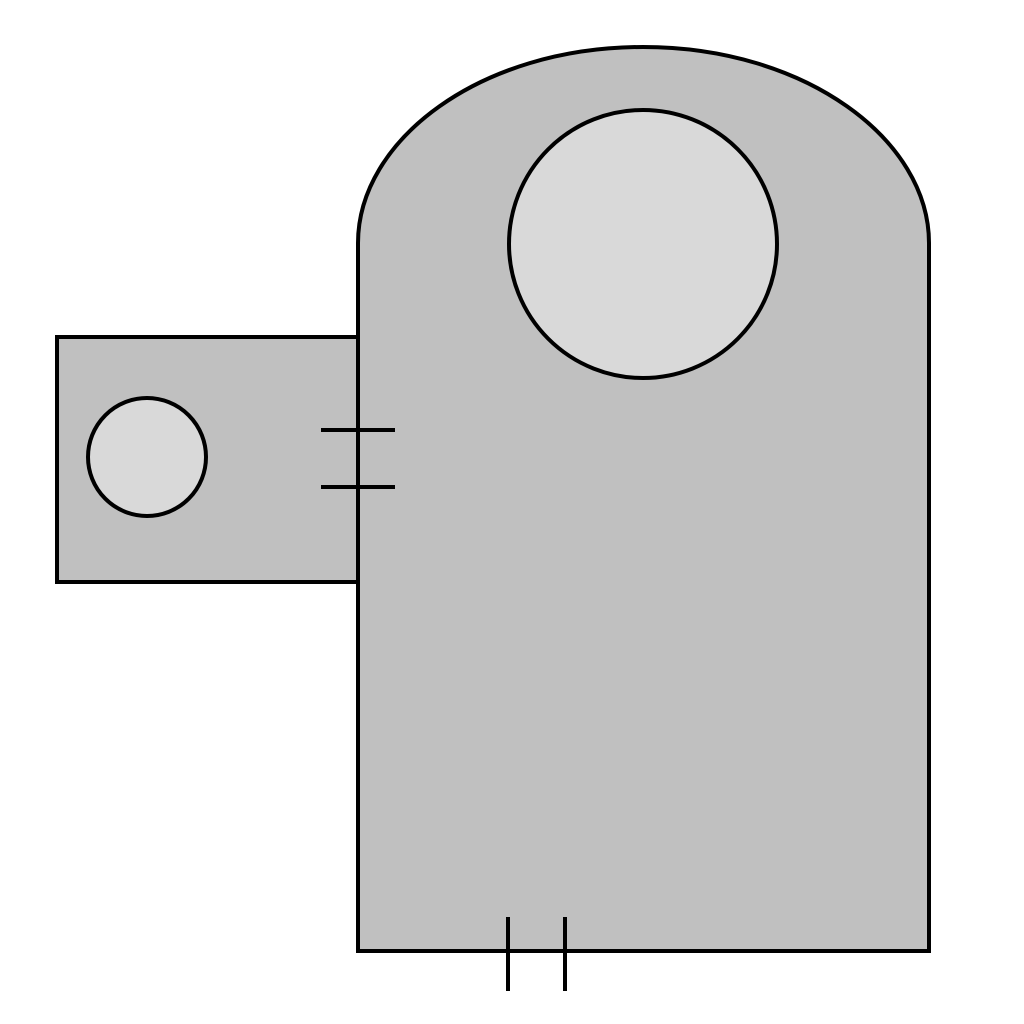  Describe the element at coordinates (643, 244) in the screenshot. I see `large-hole` at that location.